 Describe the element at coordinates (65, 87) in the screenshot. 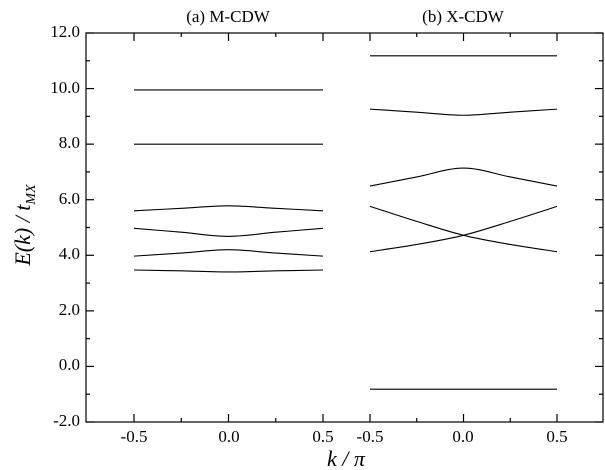

I see `y-tick-label: 10.0` at that location.